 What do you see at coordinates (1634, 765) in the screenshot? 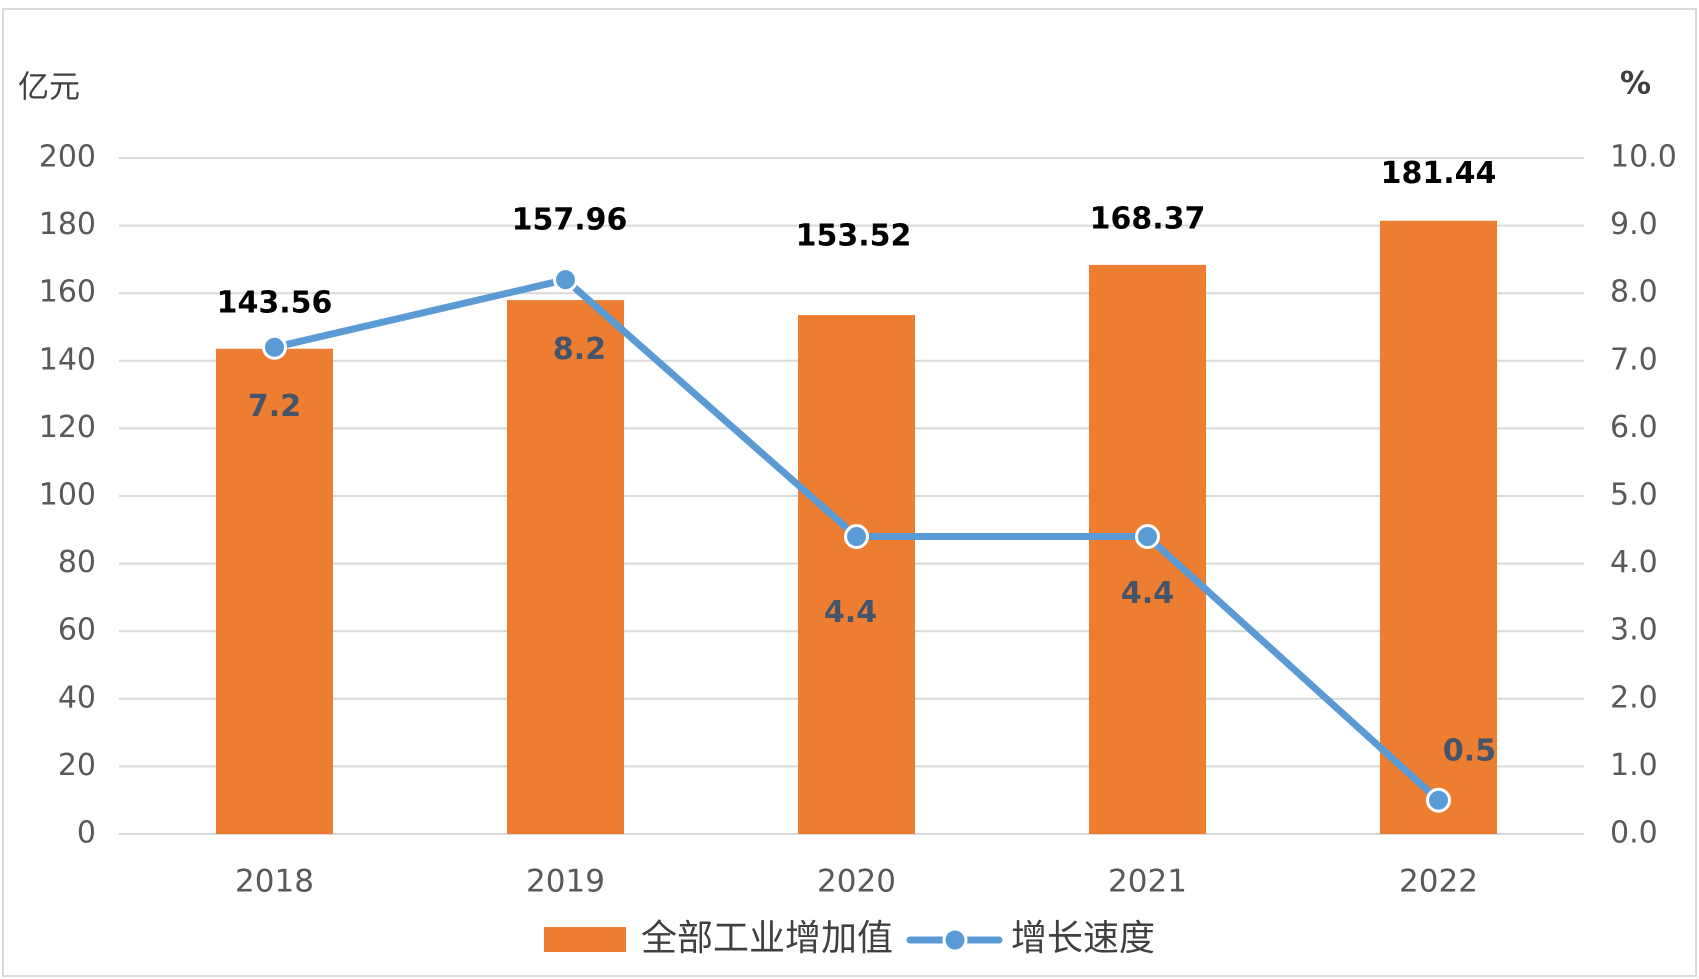
I see `right-tick-label: 1.0` at bounding box center [1634, 765].